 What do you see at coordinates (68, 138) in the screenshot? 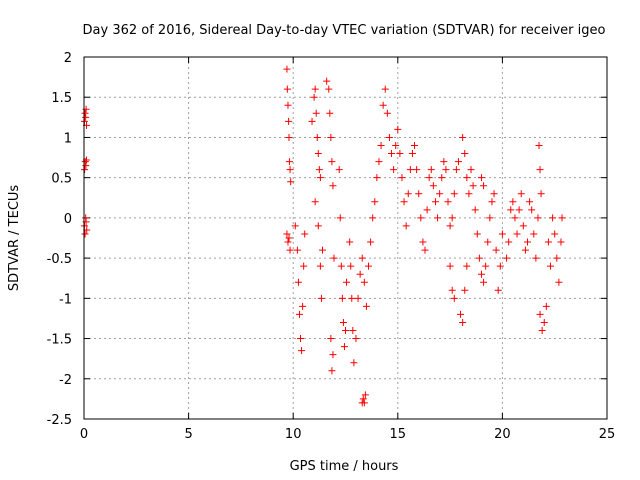
I see `y-tick-label: 1` at bounding box center [68, 138].